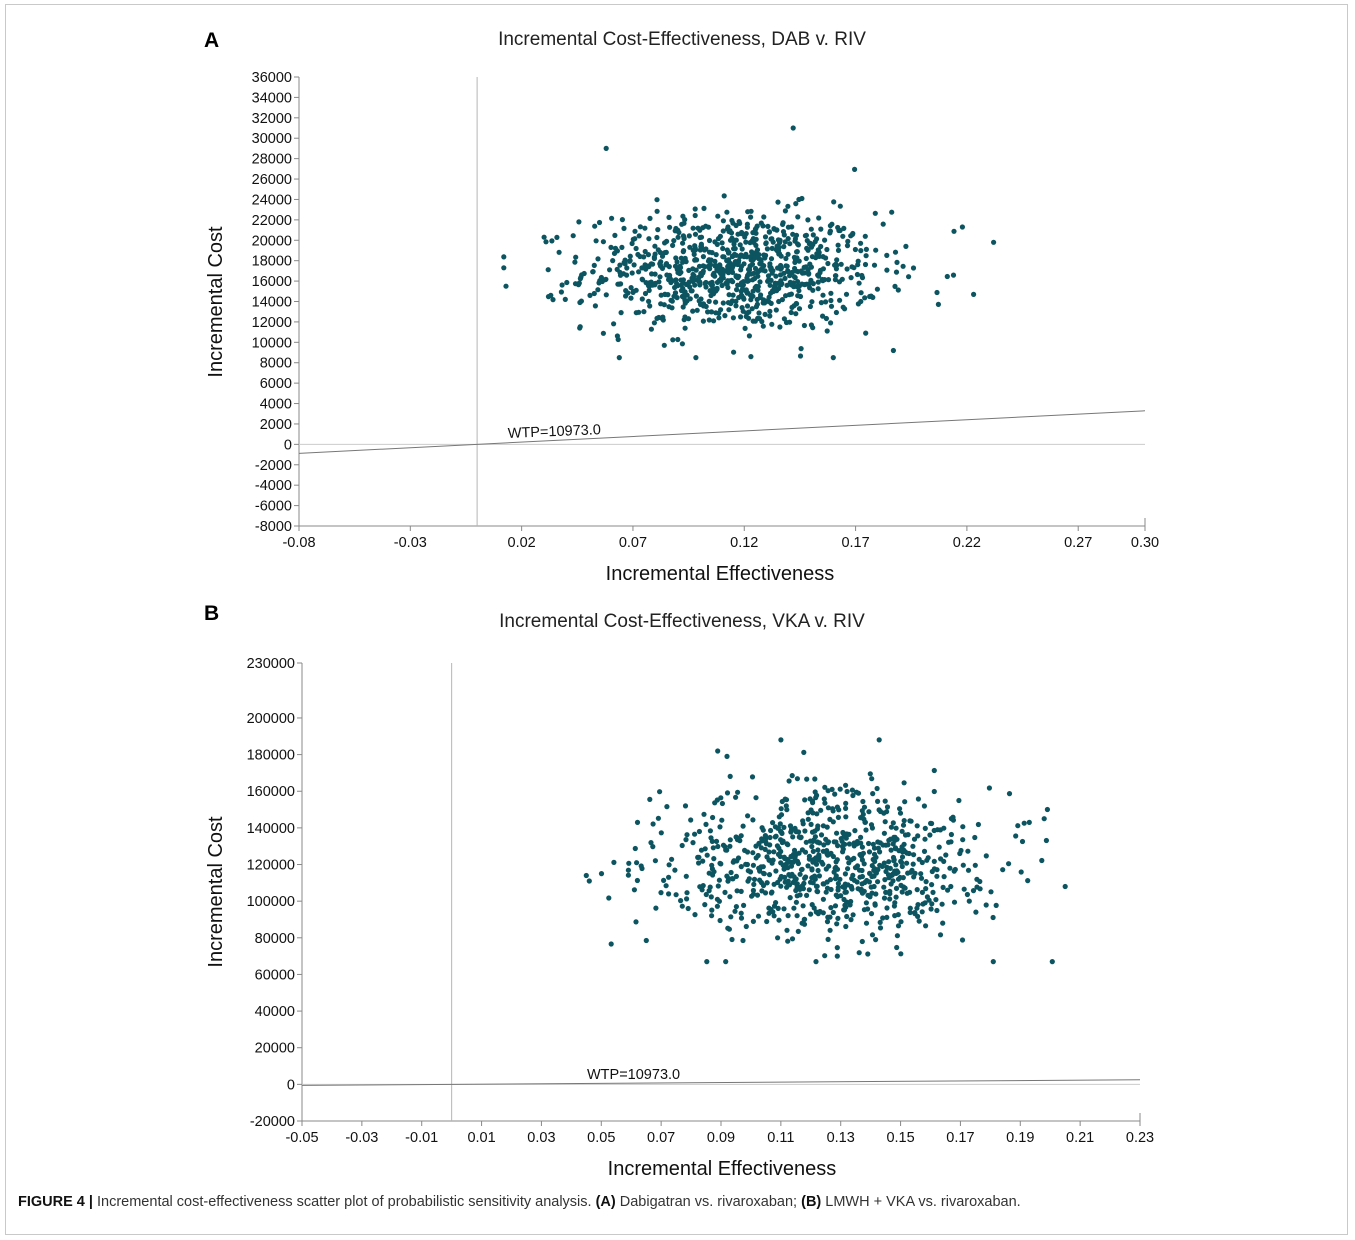 The image size is (1355, 1240). Describe the element at coordinates (825, 851) in the screenshot. I see `panel-b-points` at that location.